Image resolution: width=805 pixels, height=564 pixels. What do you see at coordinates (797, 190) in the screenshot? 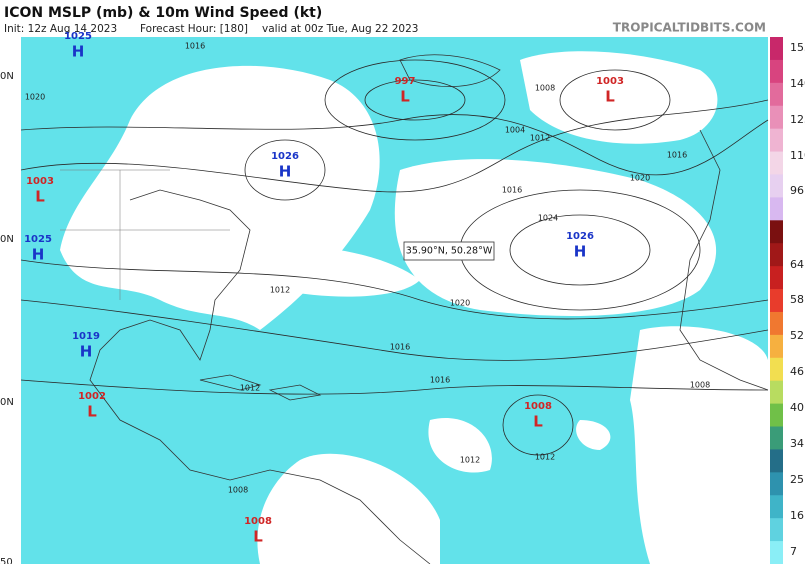
I see `colorbar-label: 96` at bounding box center [797, 190].